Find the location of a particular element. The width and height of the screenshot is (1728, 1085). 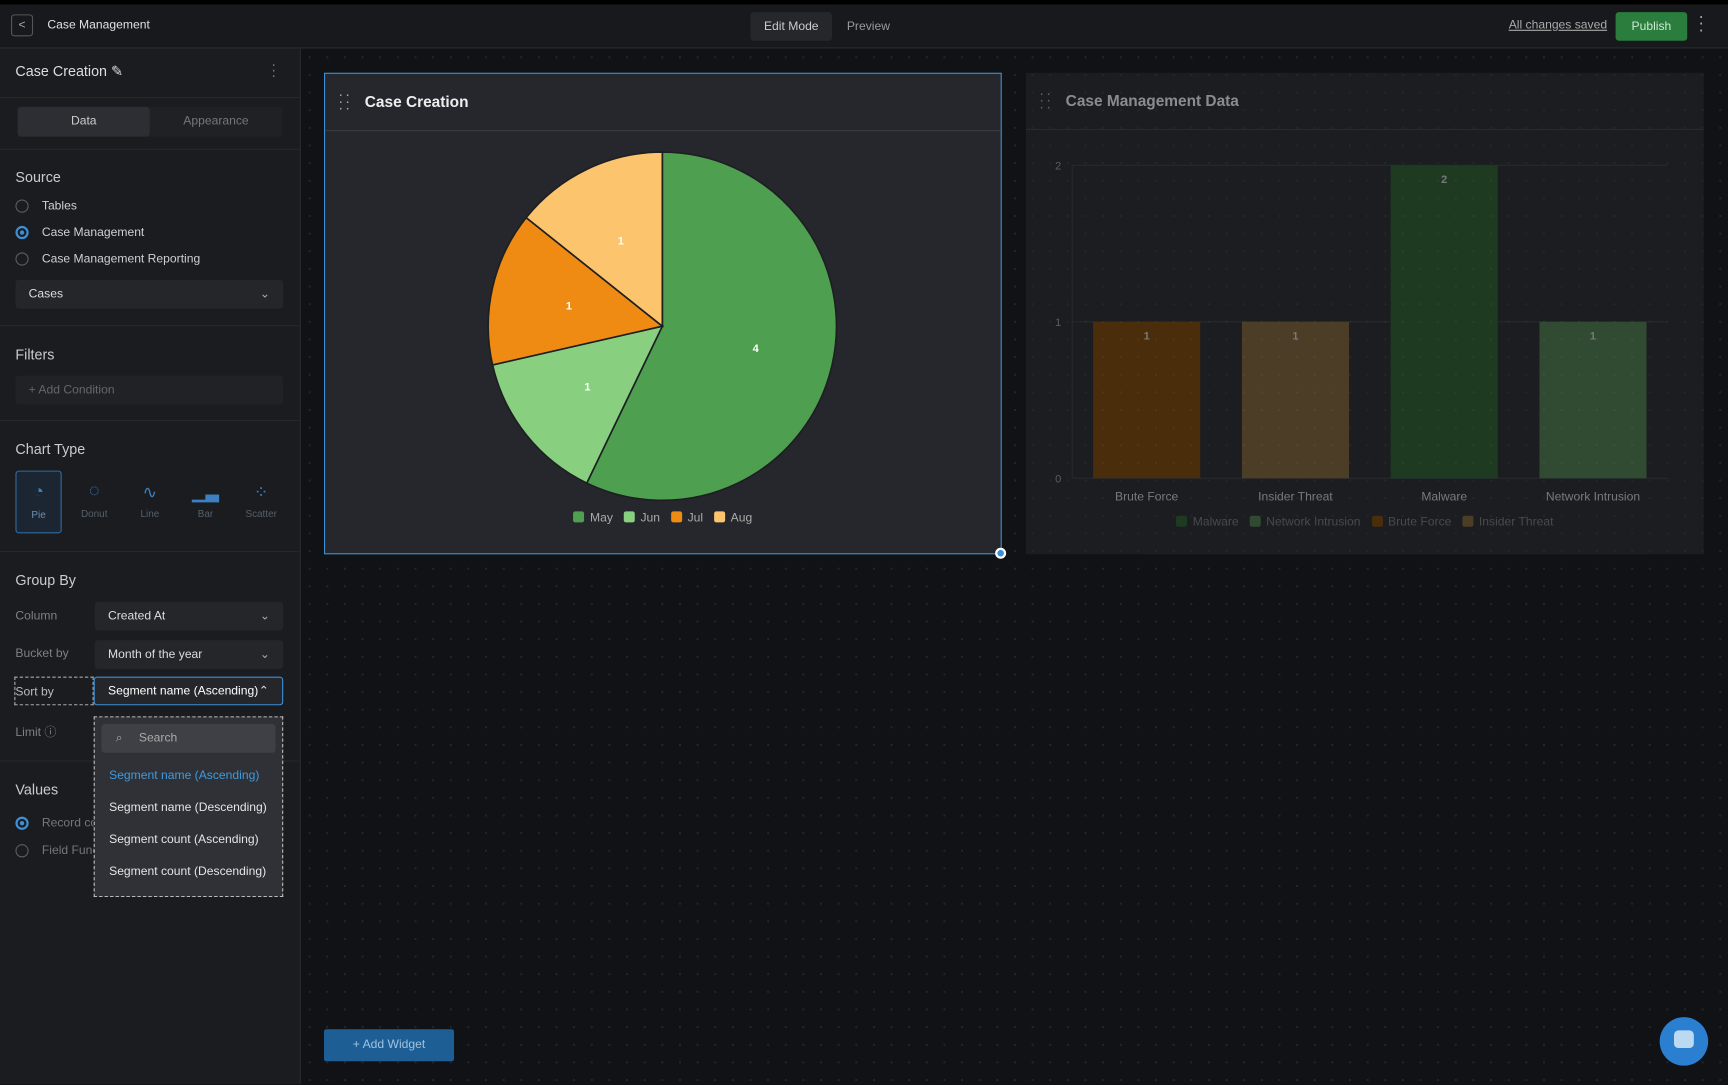

field-label: Limit ⓘ is located at coordinates (36, 733).